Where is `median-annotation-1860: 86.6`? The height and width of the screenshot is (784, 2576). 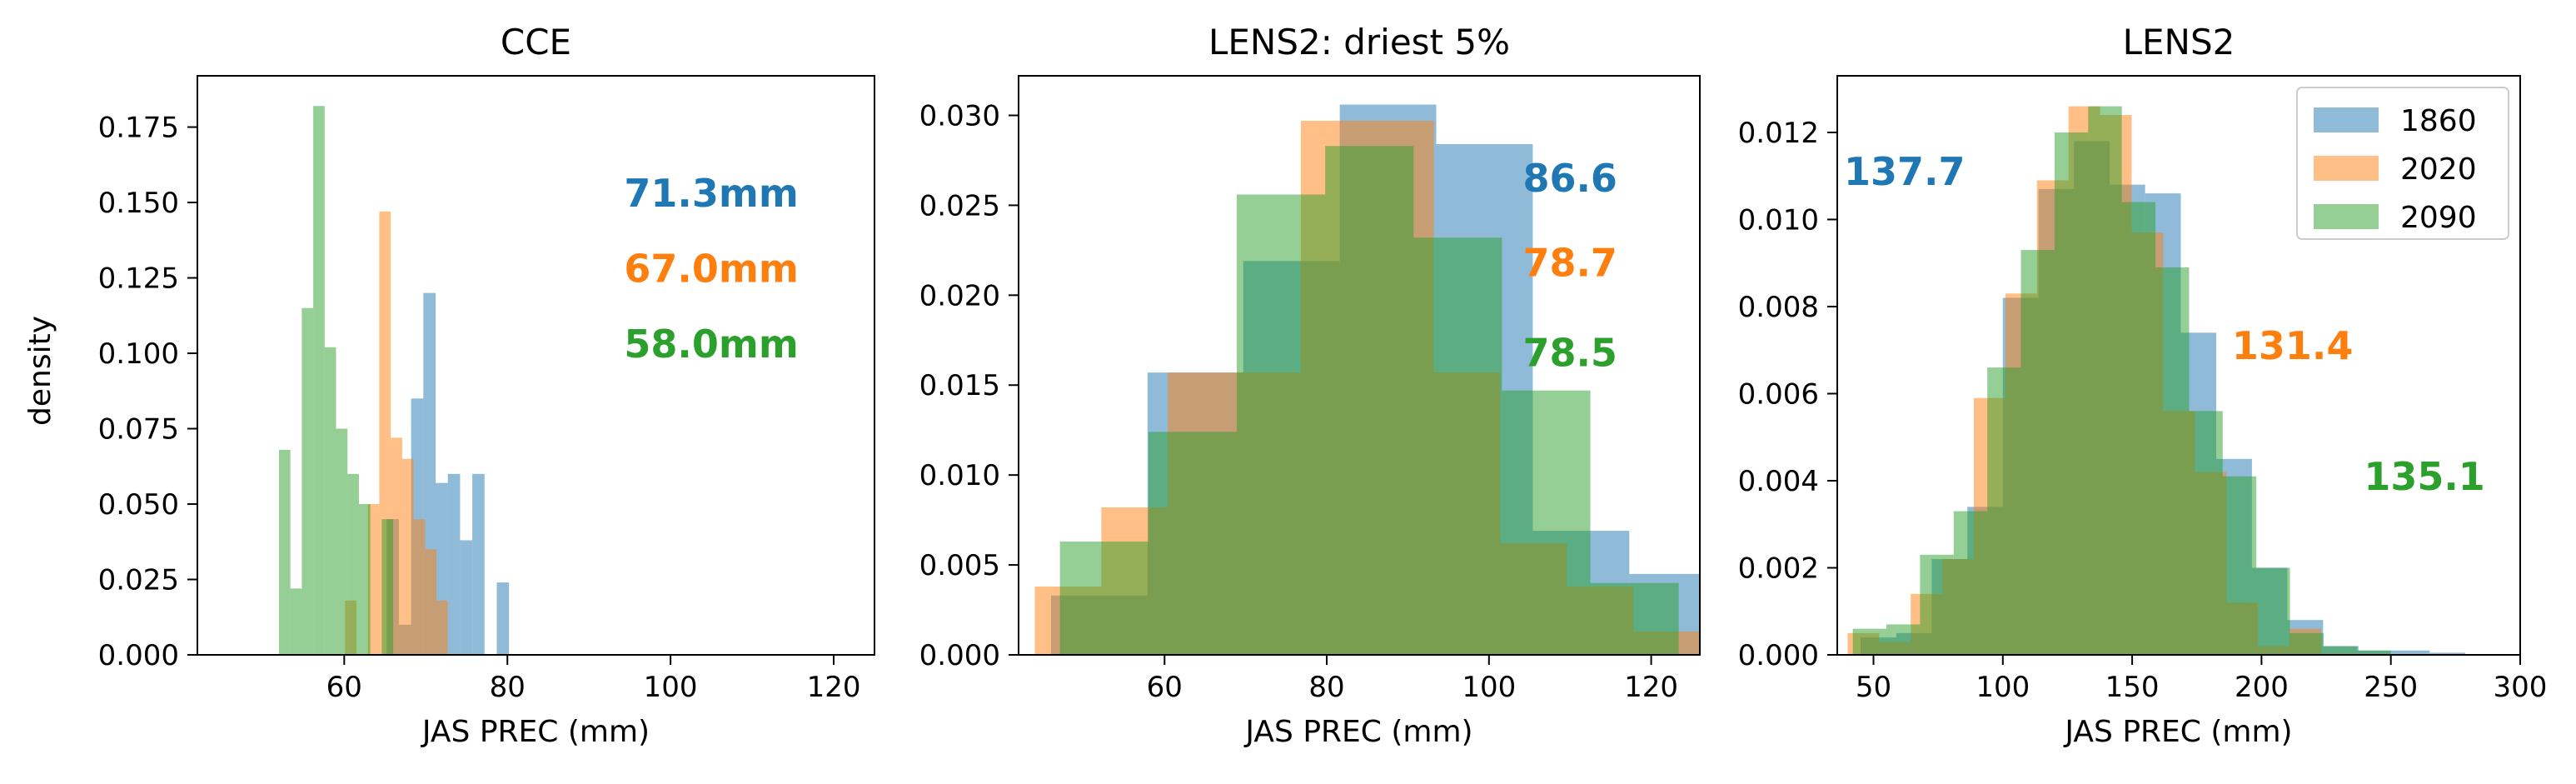 median-annotation-1860: 86.6 is located at coordinates (1569, 178).